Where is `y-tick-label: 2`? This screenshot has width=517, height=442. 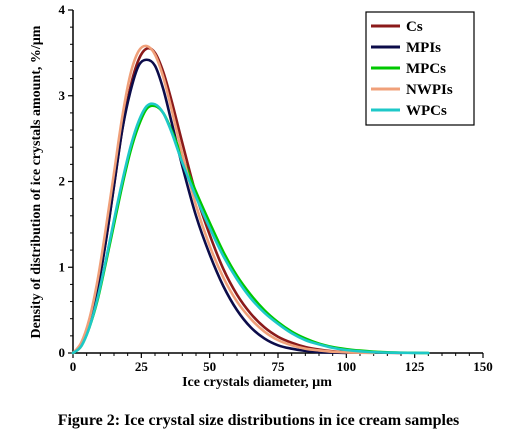 y-tick-label: 2 is located at coordinates (62, 181).